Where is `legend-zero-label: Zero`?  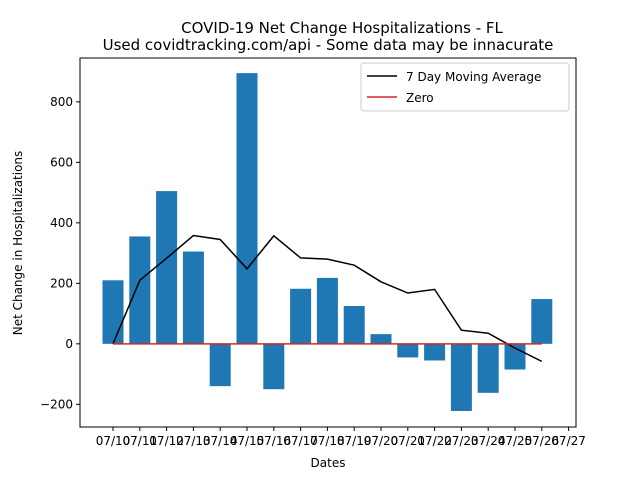 legend-zero-label: Zero is located at coordinates (420, 98).